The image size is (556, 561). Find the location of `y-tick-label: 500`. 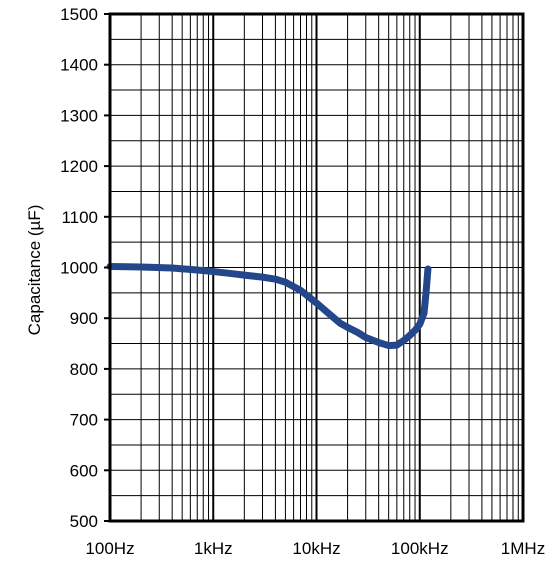

y-tick-label: 500 is located at coordinates (84, 521).